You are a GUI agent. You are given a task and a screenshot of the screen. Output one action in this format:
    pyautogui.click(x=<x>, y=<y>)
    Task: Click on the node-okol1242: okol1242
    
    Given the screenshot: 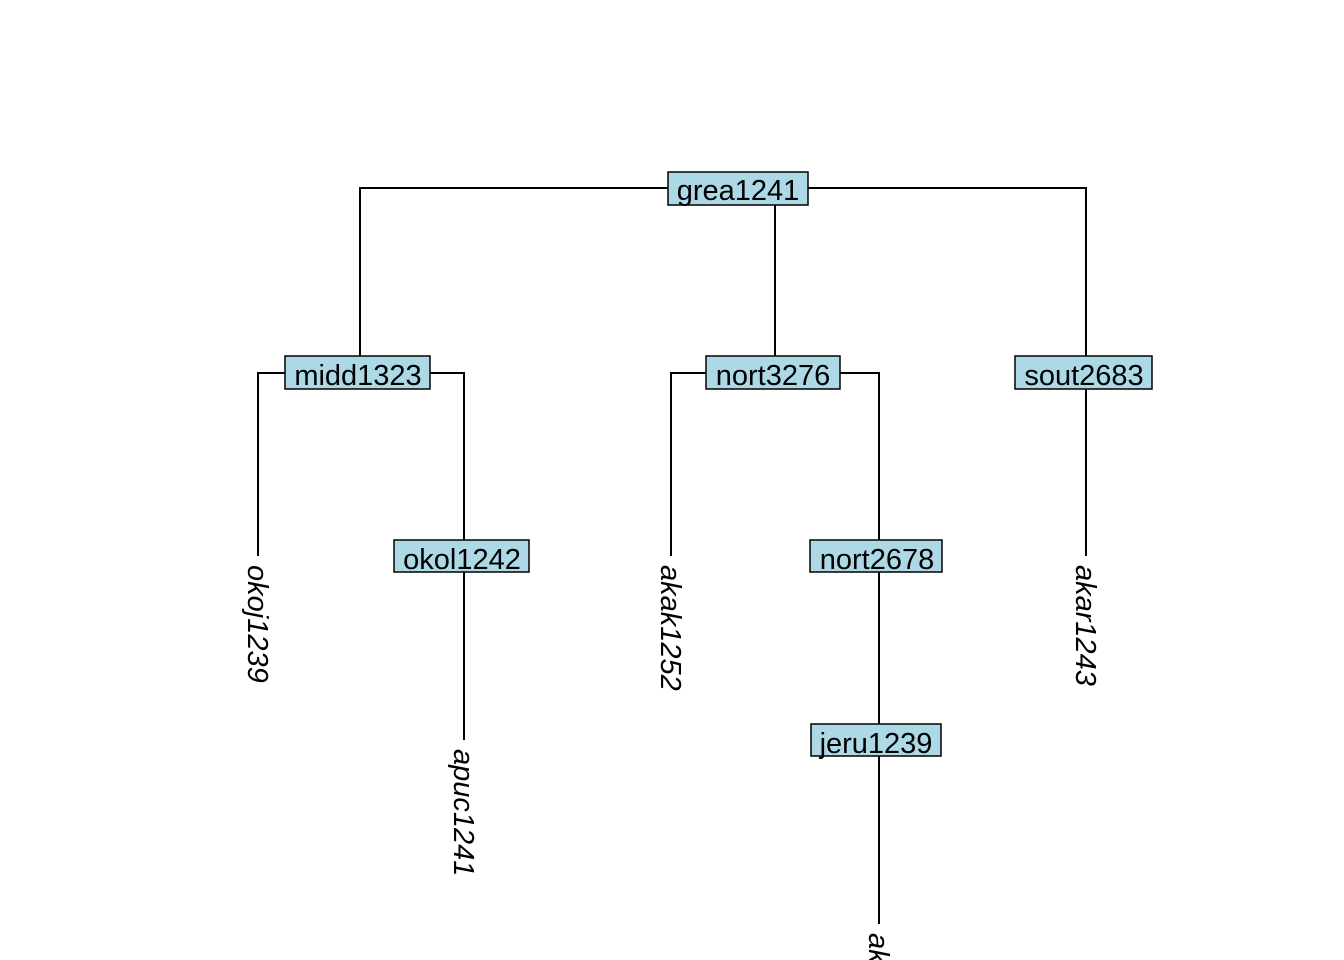 What is the action you would take?
    pyautogui.click(x=461, y=557)
    